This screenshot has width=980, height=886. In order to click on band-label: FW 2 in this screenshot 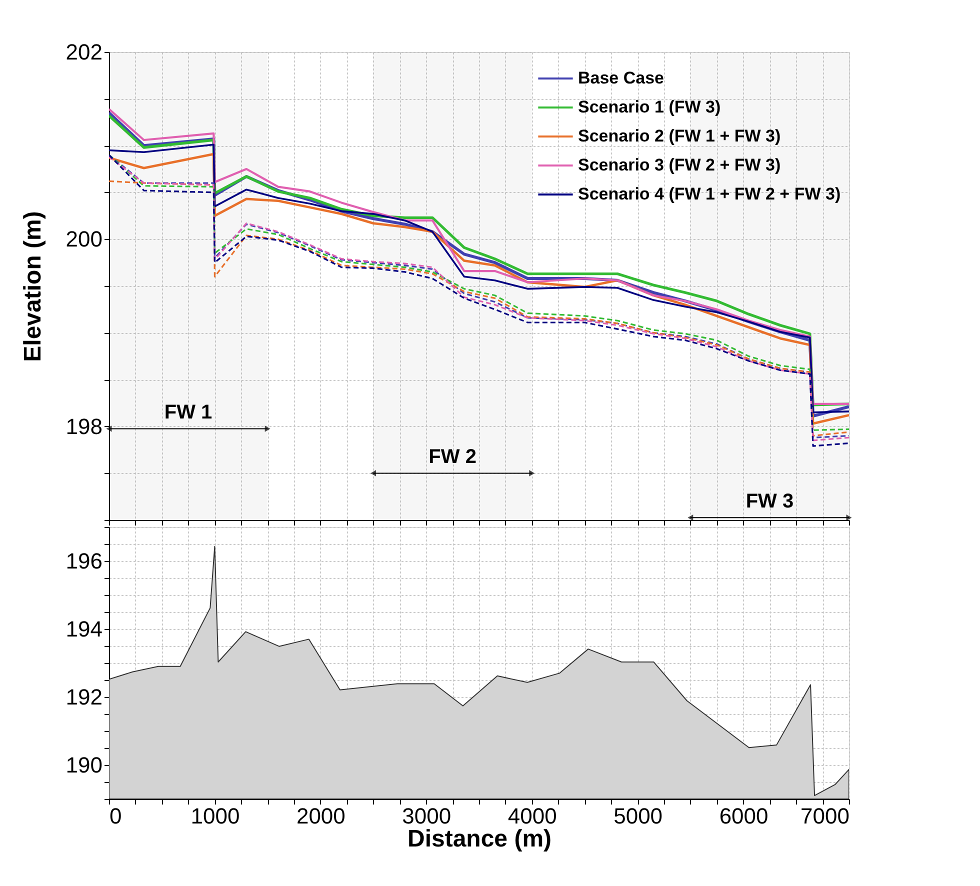, I will do `click(452, 457)`.